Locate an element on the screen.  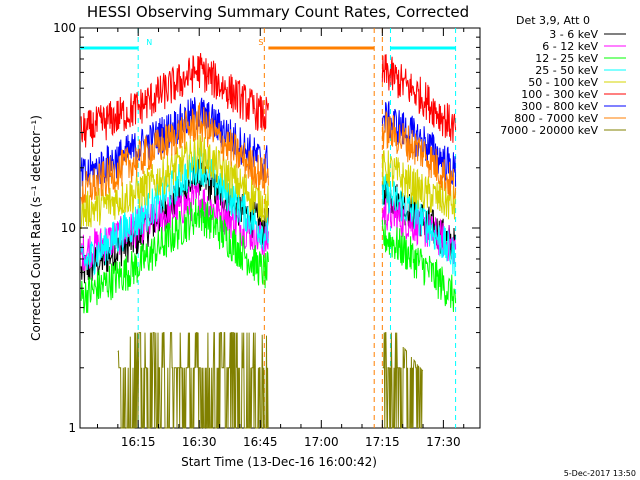
legend-label: 300 - 800 keV is located at coordinates (559, 106).